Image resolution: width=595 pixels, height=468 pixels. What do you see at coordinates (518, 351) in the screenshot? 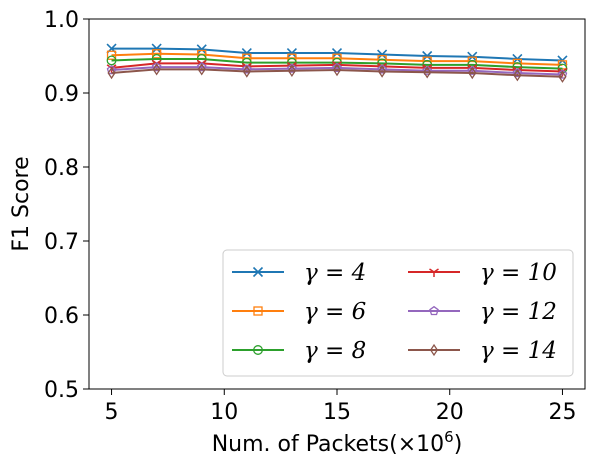
I see `legend-label: γ = 14` at bounding box center [518, 351].